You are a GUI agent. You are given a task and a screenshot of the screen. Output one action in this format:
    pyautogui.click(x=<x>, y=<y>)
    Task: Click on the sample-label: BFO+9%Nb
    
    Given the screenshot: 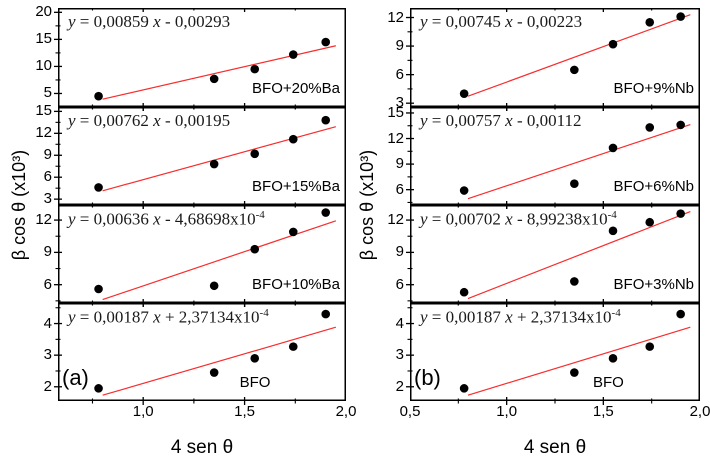 What is the action you would take?
    pyautogui.click(x=653, y=88)
    